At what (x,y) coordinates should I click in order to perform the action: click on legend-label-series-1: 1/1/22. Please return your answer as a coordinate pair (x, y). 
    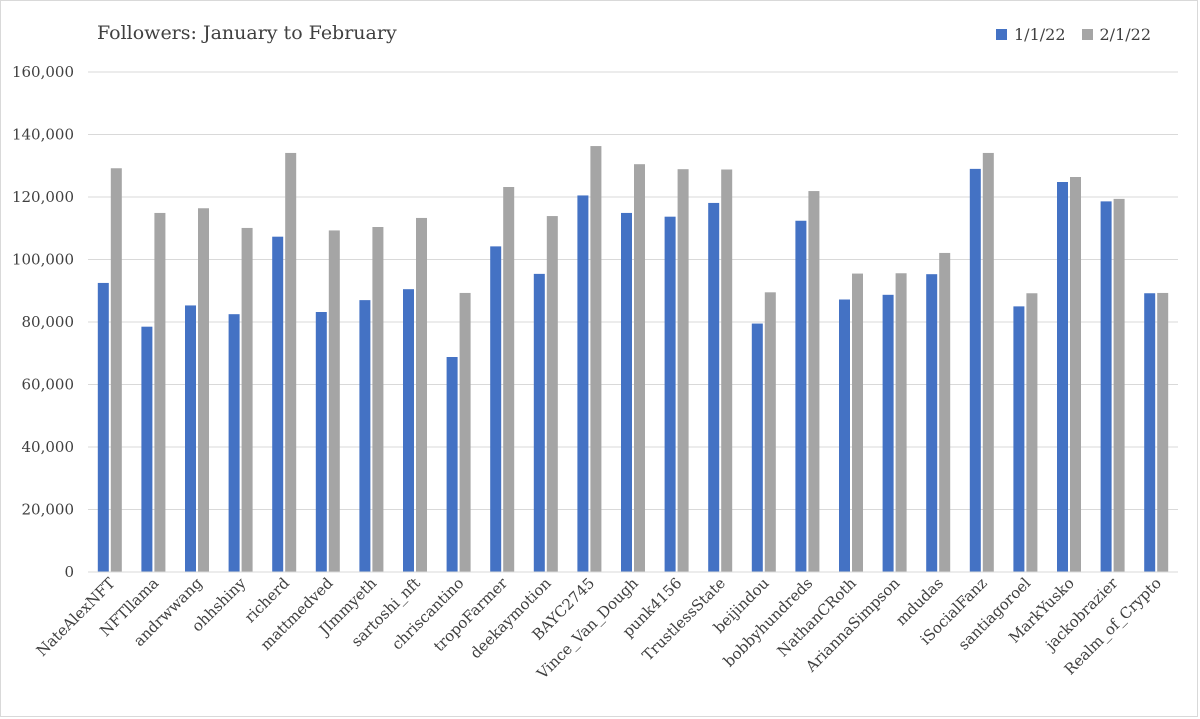
    Looking at the image, I should click on (1040, 34).